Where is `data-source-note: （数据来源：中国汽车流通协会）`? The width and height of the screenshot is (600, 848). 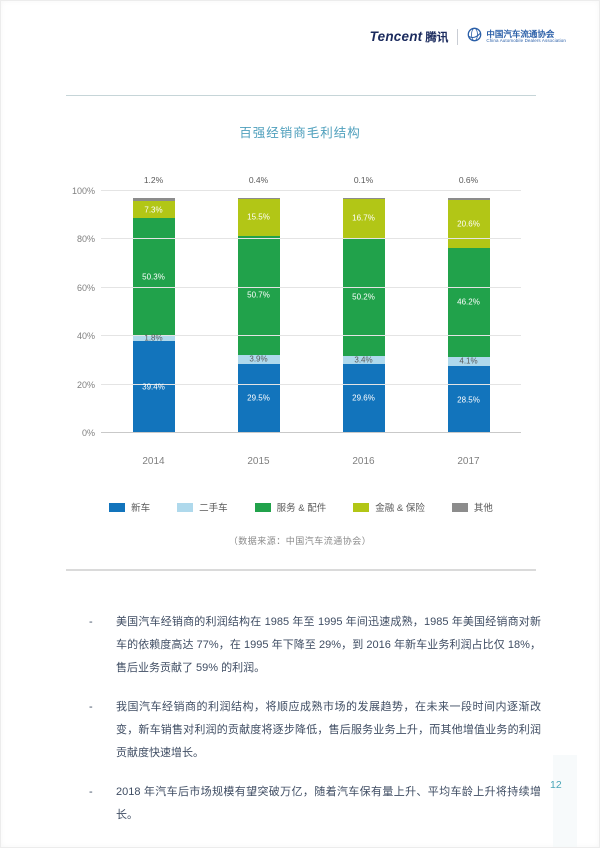
data-source-note: （数据来源：中国汽车流通协会） is located at coordinates (300, 541).